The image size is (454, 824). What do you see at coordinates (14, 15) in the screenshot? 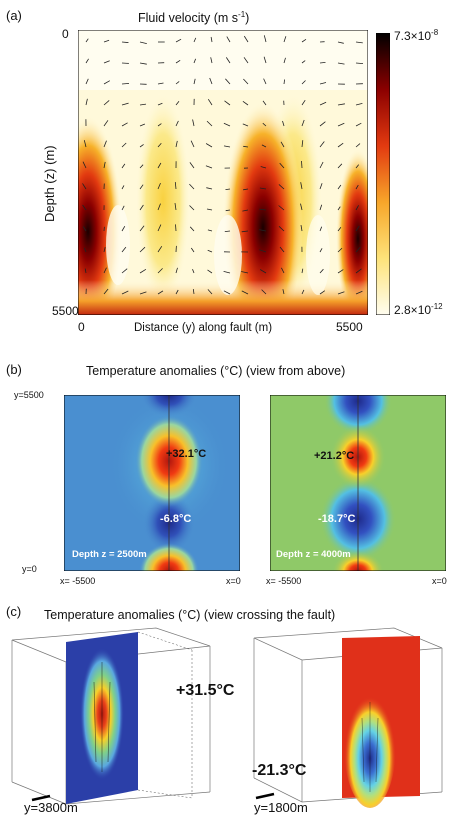
I see `panel-a-label: (a)` at bounding box center [14, 15].